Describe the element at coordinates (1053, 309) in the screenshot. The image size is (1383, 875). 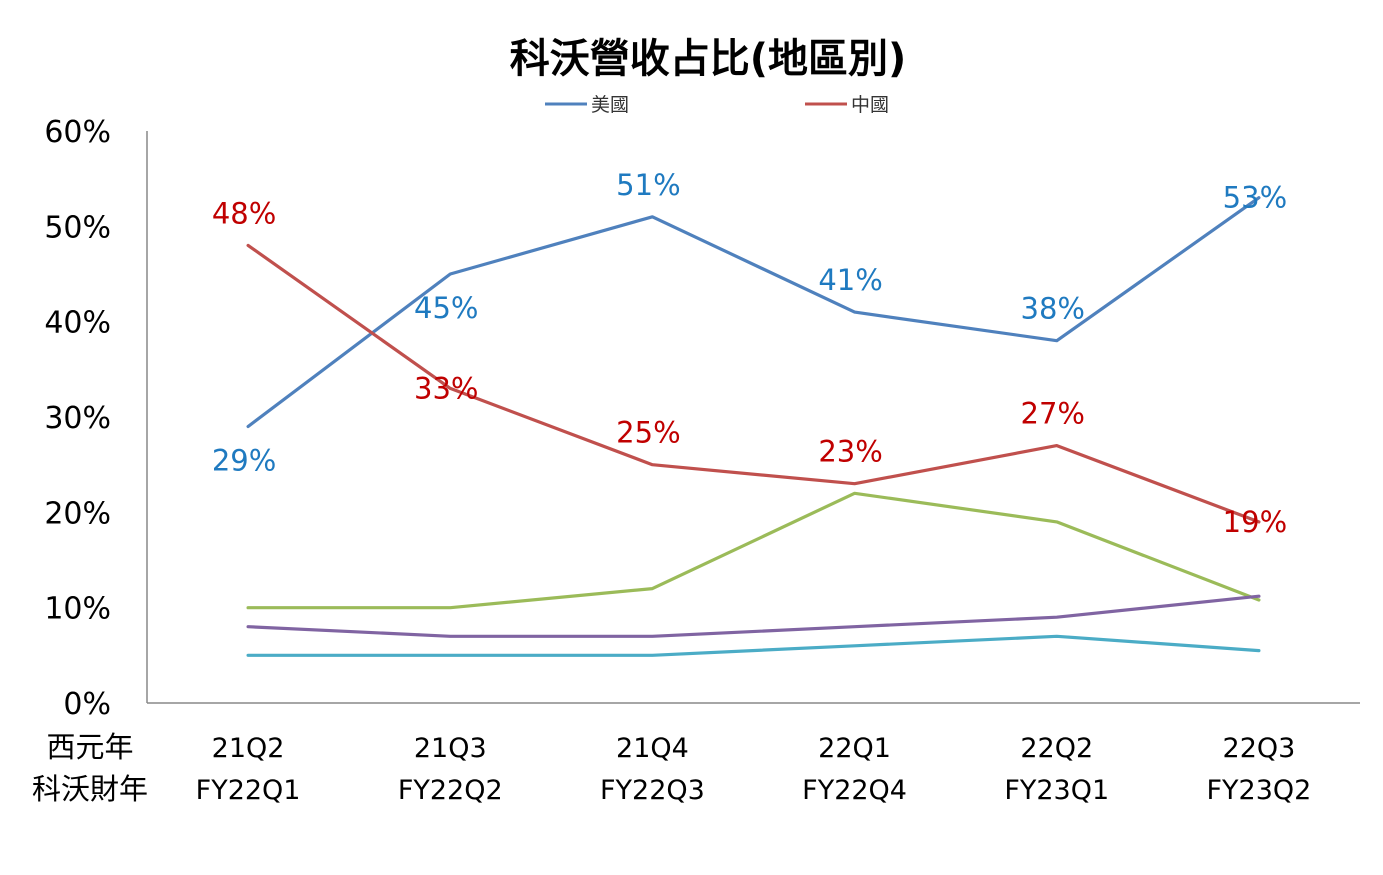
I see `data-label: 38%` at that location.